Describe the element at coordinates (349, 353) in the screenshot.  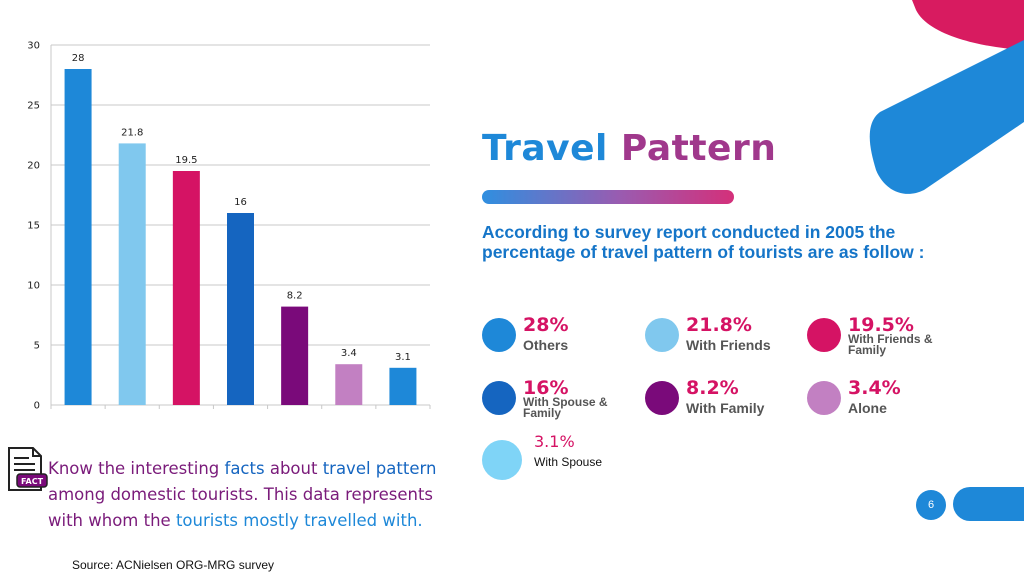
I see `bar-value-label: 3.4` at that location.